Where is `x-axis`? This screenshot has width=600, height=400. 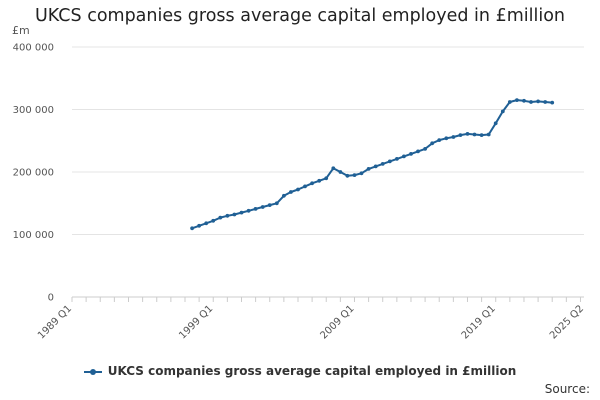 x-axis is located at coordinates (327, 299).